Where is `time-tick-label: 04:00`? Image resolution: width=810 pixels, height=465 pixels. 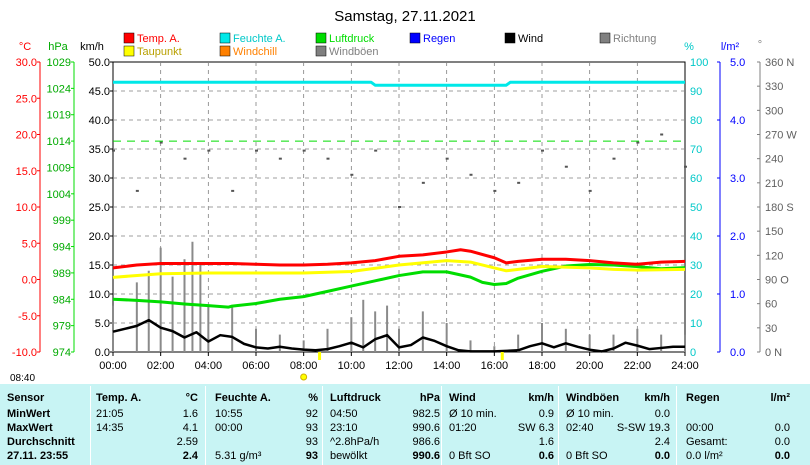 time-tick-label: 04:00 is located at coordinates (209, 366).